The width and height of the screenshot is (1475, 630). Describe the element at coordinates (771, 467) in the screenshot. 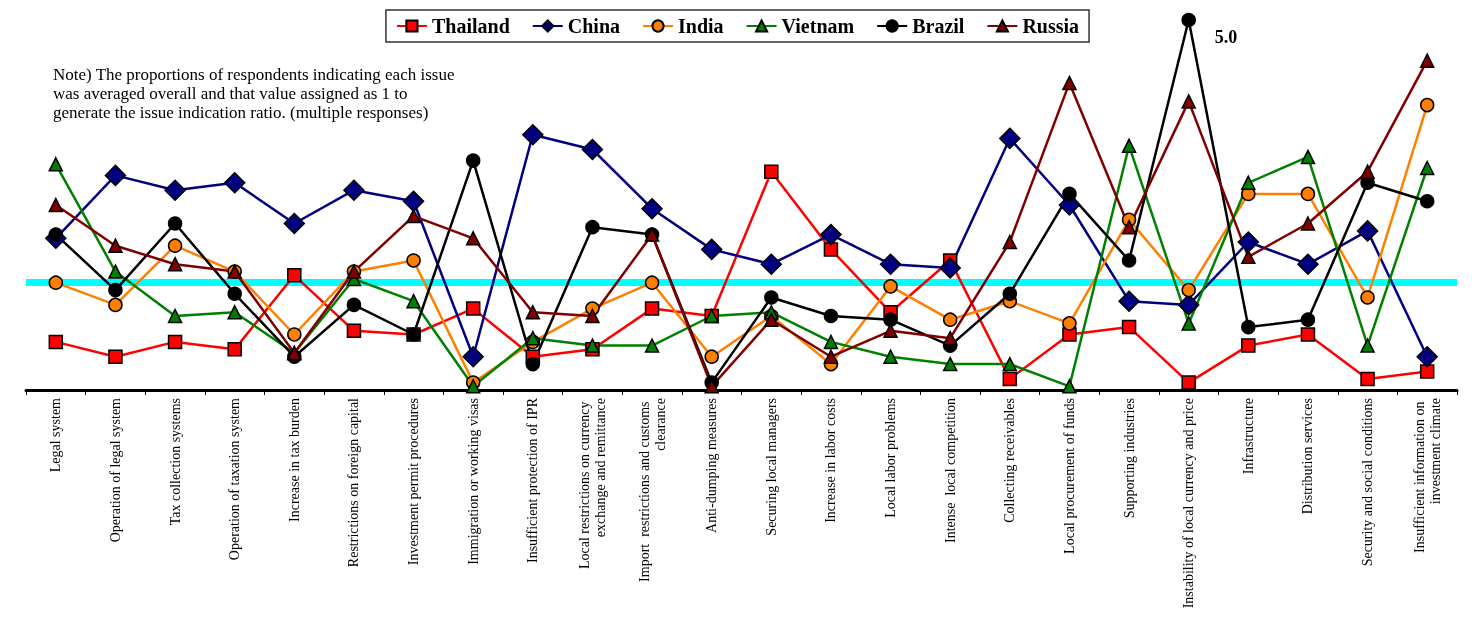

I see `x-tick-label: Securing local managers` at that location.